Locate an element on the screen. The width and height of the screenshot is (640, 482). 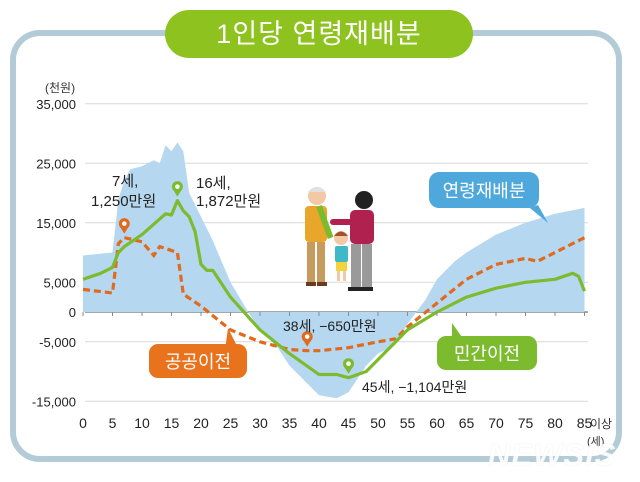
annotation-38: 38세, −650만원 is located at coordinates (330, 326).